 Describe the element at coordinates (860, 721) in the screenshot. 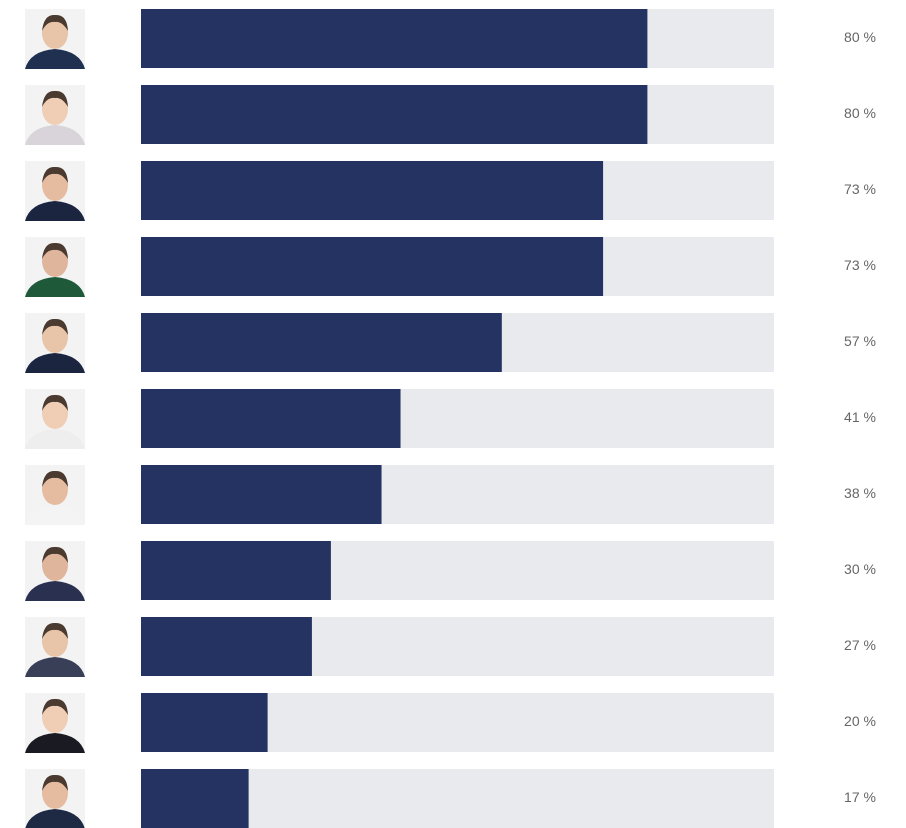

I see `value-label: 20 %` at that location.